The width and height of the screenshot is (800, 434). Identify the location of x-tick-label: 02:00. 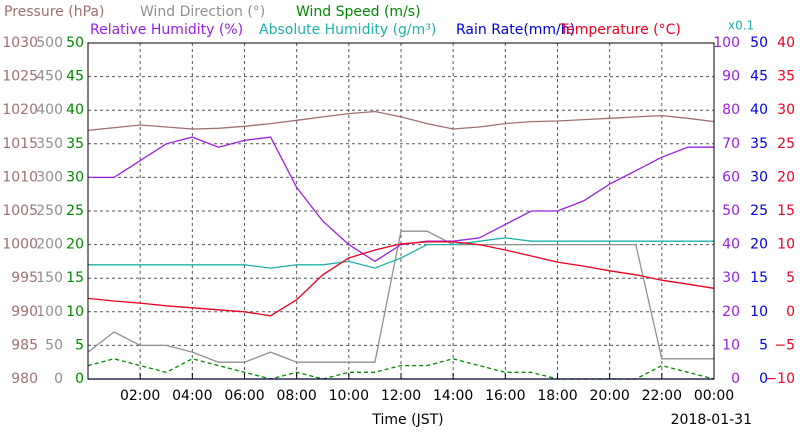
(140, 396).